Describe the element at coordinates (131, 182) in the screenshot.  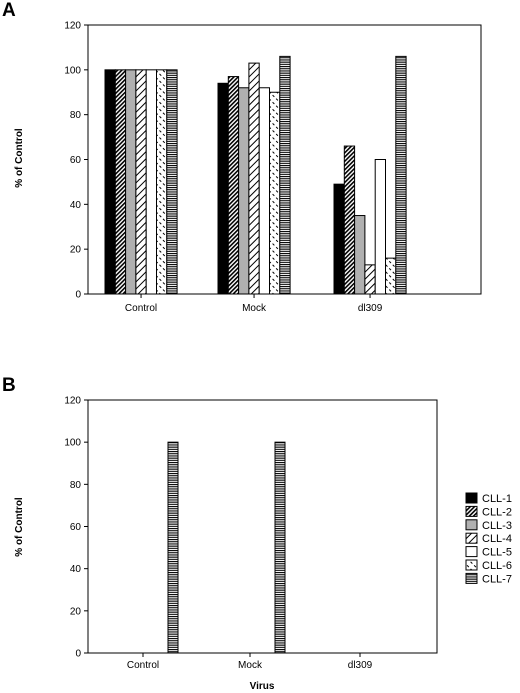
I see `bar-cll-3-control` at that location.